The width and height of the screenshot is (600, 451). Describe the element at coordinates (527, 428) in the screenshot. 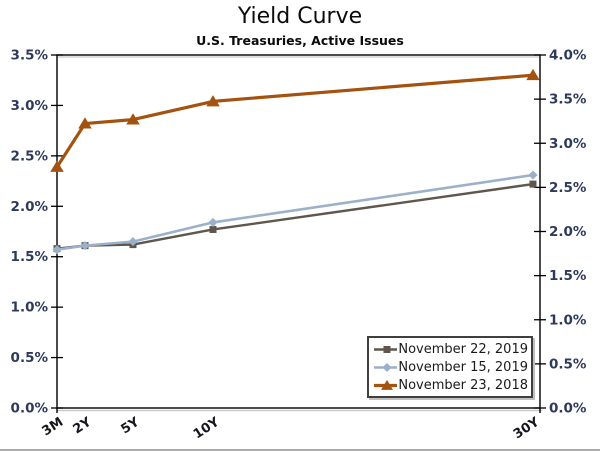

I see `x-axis-tick-label: 30Y` at that location.